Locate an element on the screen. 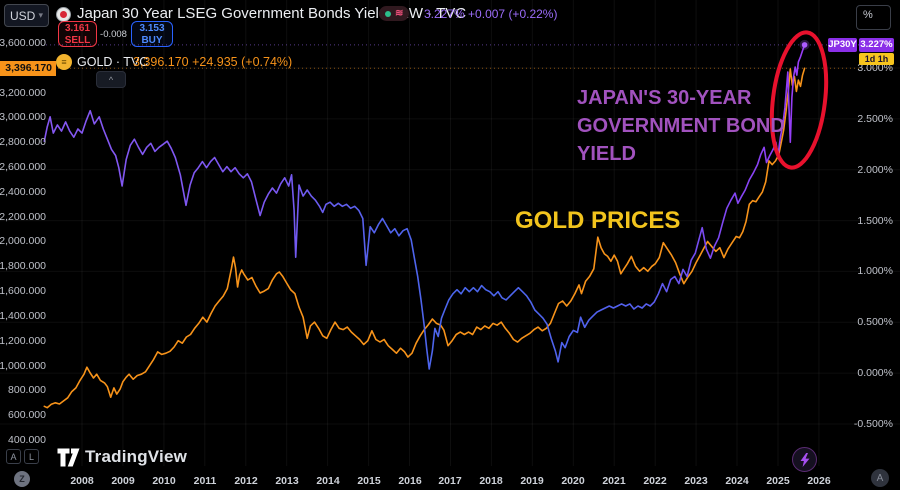 This screenshot has width=900, height=490. buy-price: 3.153 is located at coordinates (152, 28).